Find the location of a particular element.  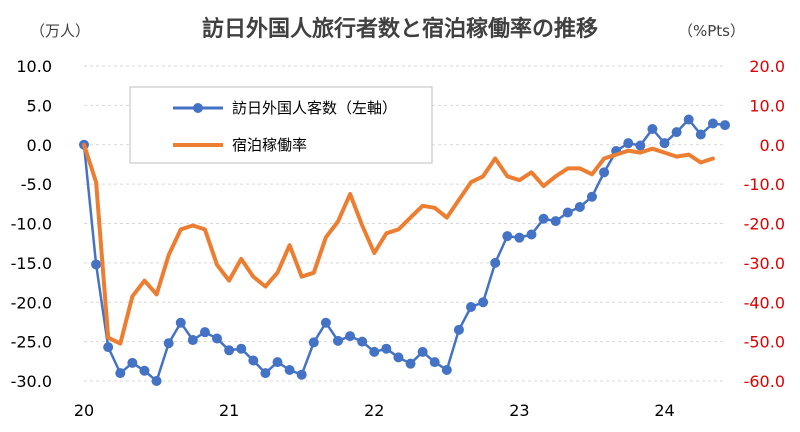

x-tick-label: 22 is located at coordinates (374, 410).